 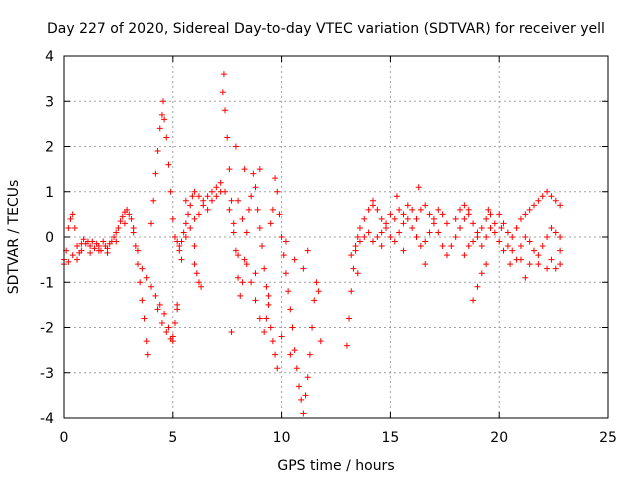 I want to click on y-tick-label: -3, so click(x=47, y=374).